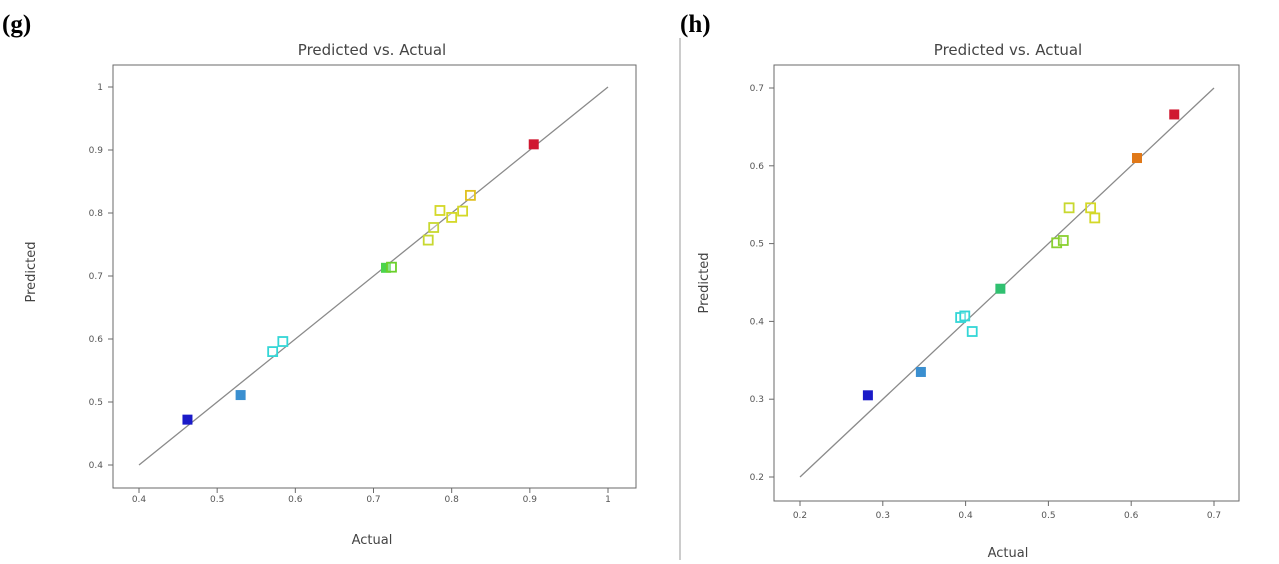 The height and width of the screenshot is (564, 1279). Describe the element at coordinates (757, 400) in the screenshot. I see `y-tick-label: 0.3` at that location.